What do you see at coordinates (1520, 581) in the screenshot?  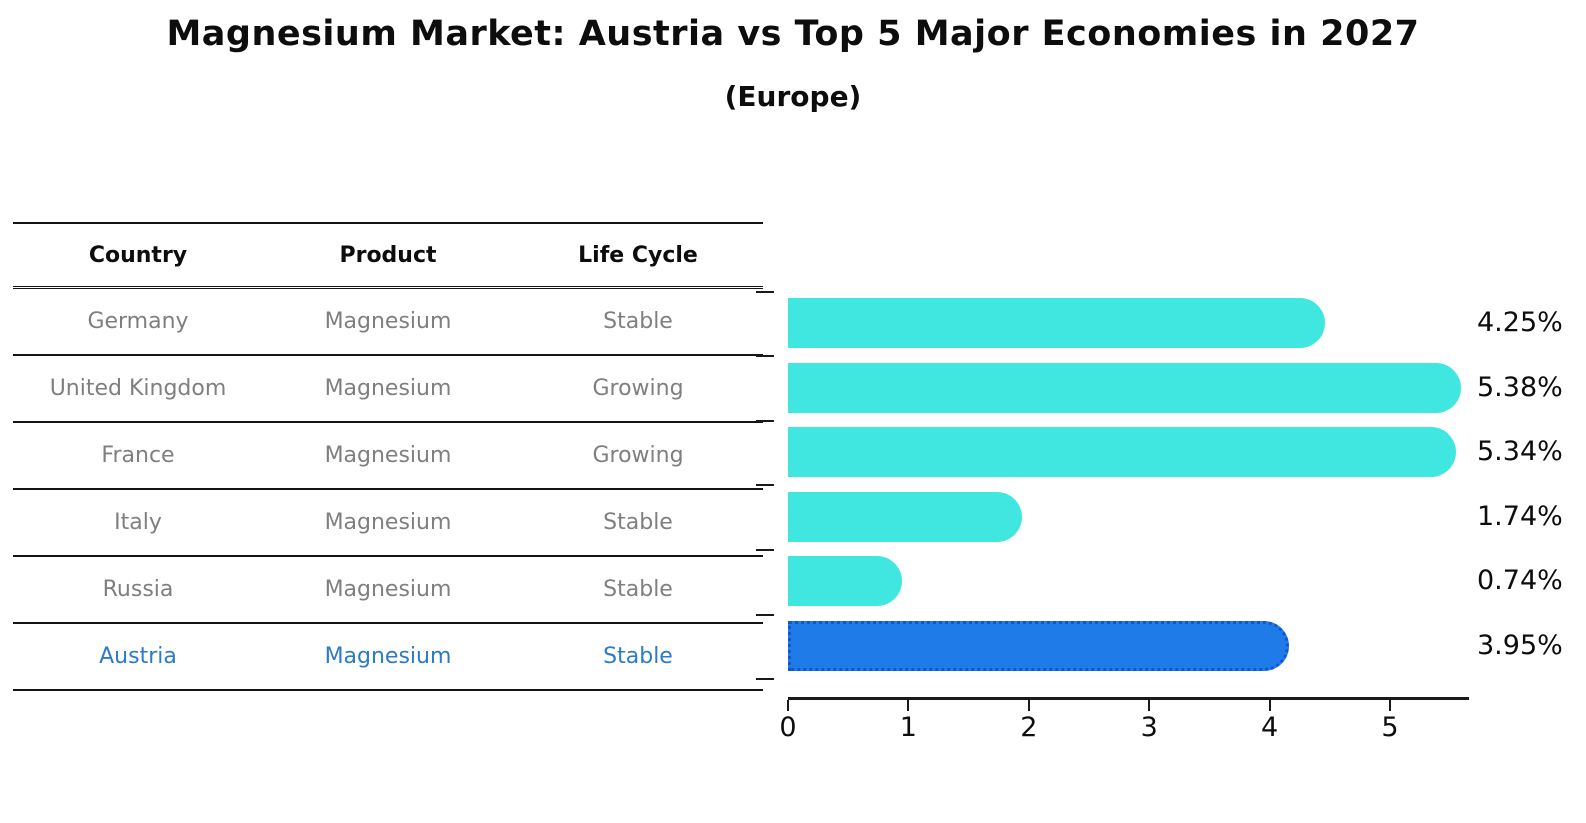 I see `bar-value-label: 0.74%` at bounding box center [1520, 581].